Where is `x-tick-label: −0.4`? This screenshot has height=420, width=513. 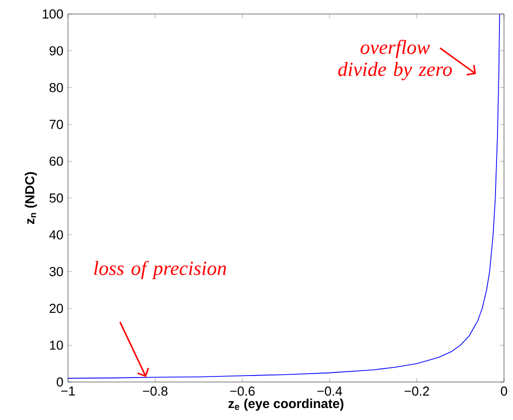
x-tick-label: −0.4 is located at coordinates (329, 391).